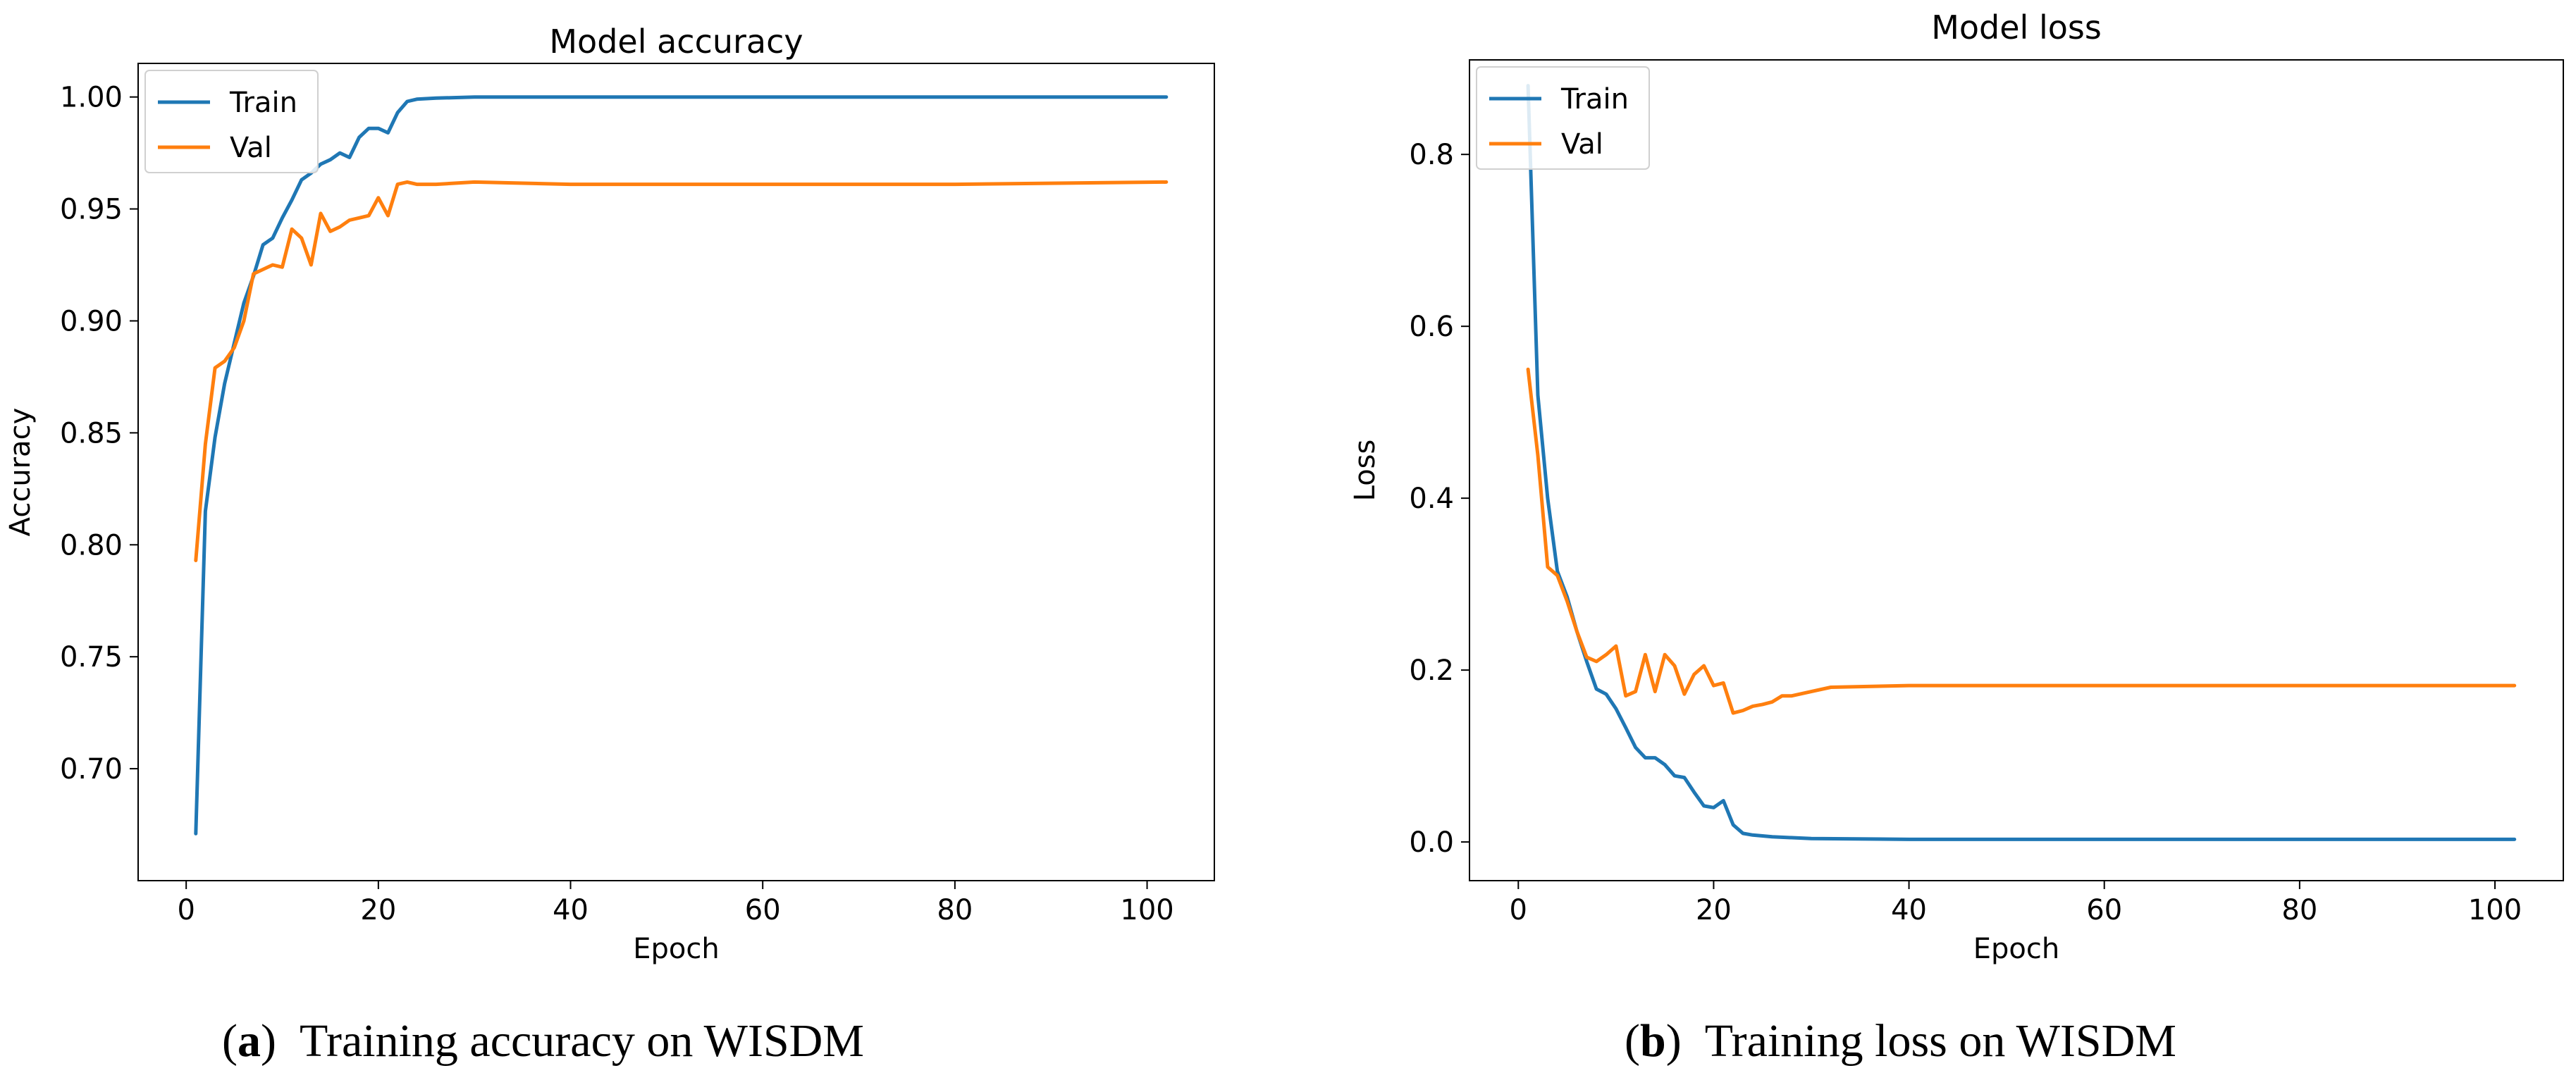 Image resolution: width=2576 pixels, height=1092 pixels. What do you see at coordinates (676, 42) in the screenshot?
I see `chart-title: Model accuracy` at bounding box center [676, 42].